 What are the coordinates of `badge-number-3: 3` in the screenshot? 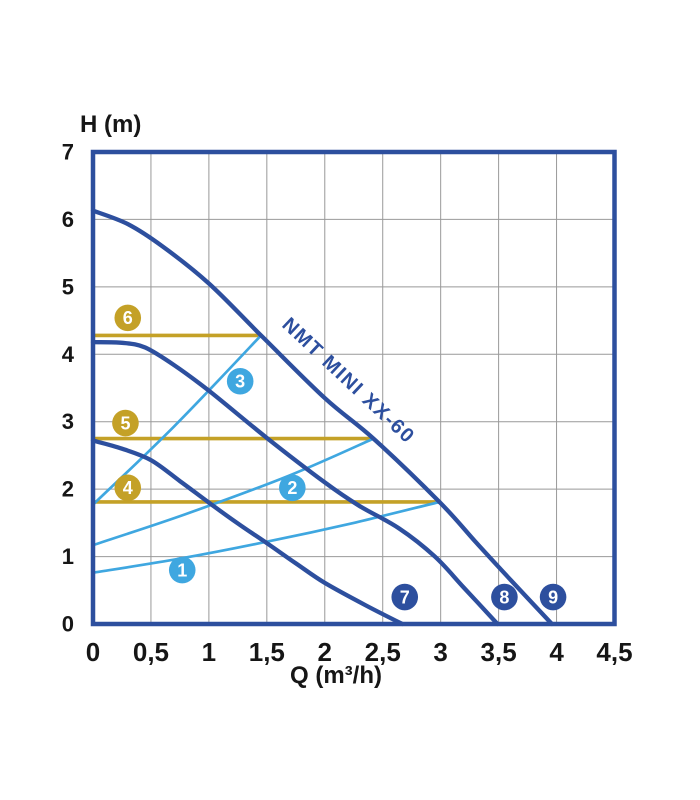 It's located at (240, 382).